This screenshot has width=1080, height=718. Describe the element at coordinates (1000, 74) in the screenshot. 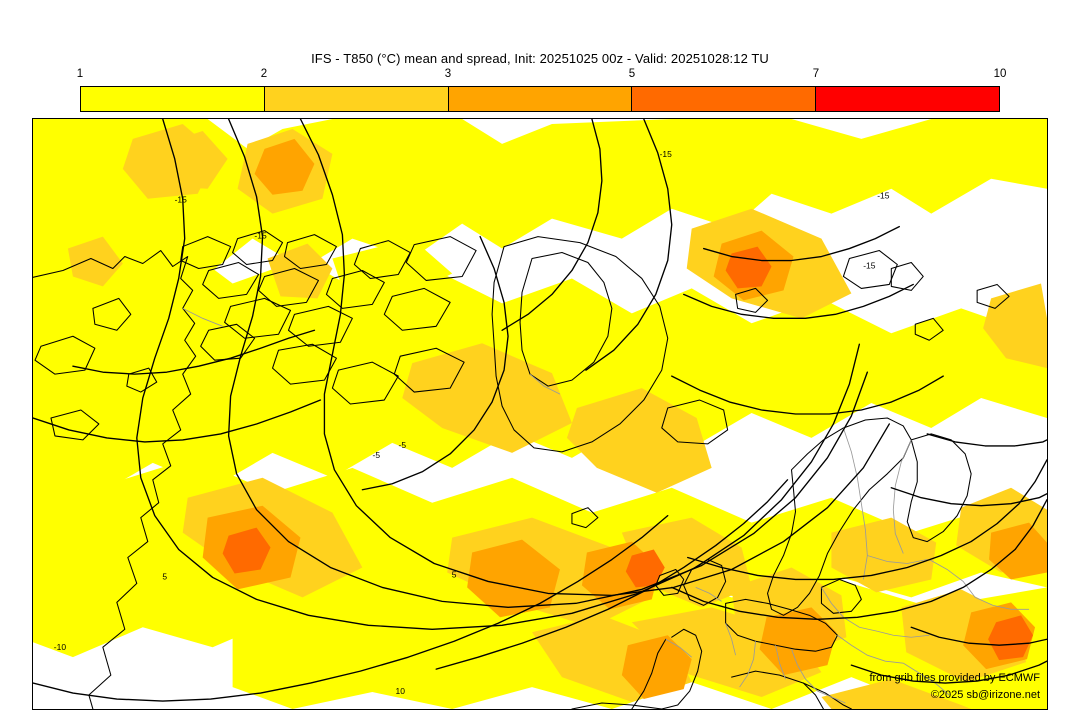

I see `colorbar-tick-5: 10` at that location.